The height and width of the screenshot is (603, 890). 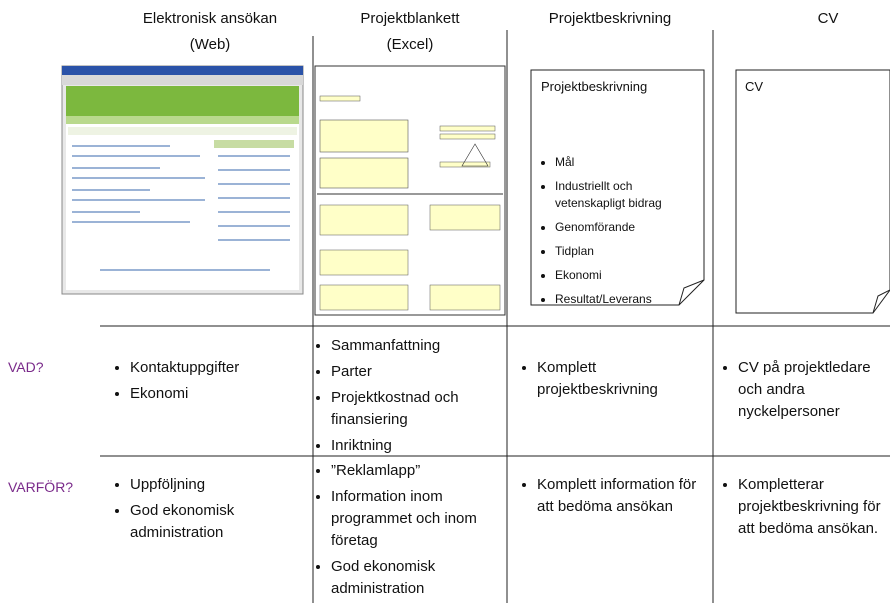 What do you see at coordinates (411, 409) in the screenshot?
I see `cell-item: Projektkostnad och finansiering` at bounding box center [411, 409].